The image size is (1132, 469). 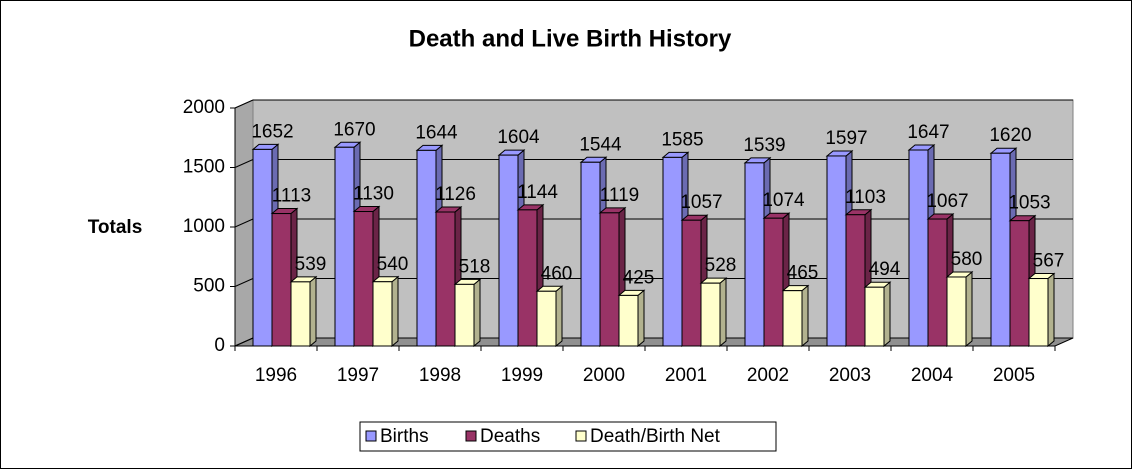 What do you see at coordinates (276, 375) in the screenshot?
I see `x-tick-label: 1996` at bounding box center [276, 375].